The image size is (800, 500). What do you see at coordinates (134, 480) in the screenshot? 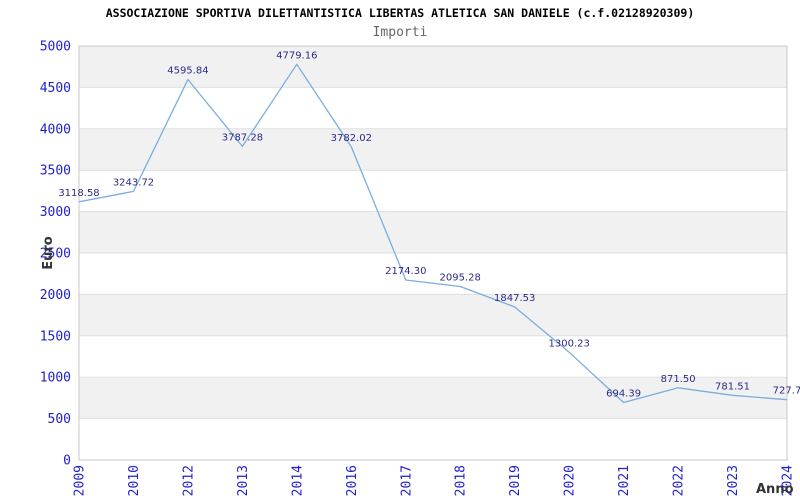
I see `x-tick-label: 2010` at bounding box center [134, 480].